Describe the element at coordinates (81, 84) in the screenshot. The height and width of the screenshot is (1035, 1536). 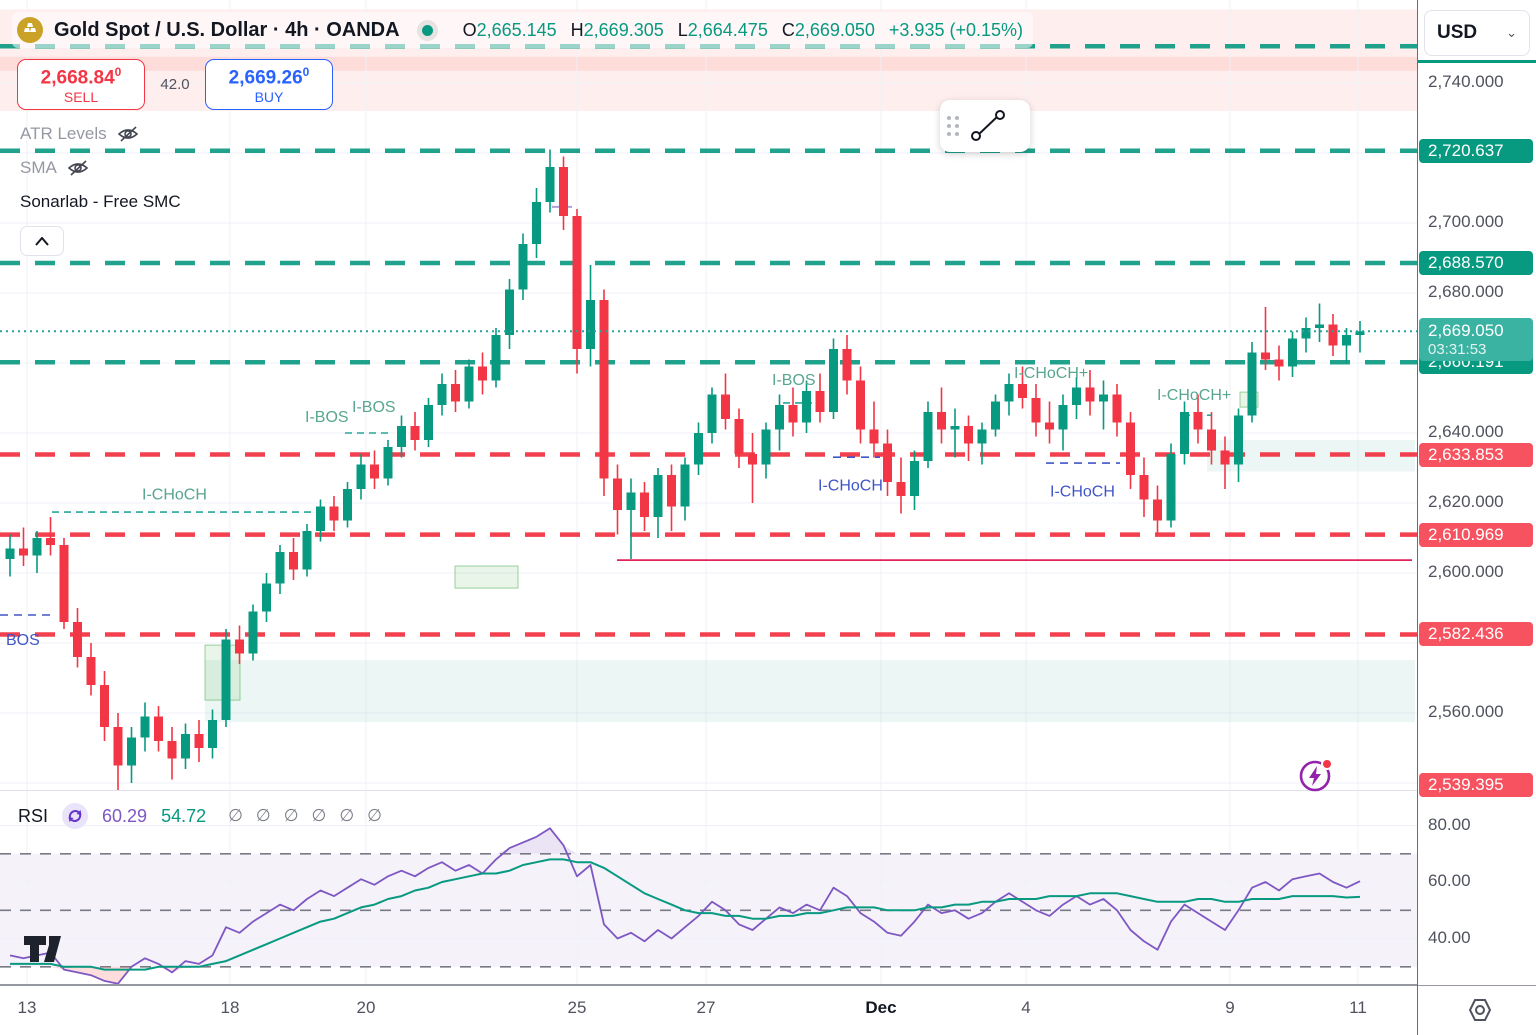
I see `sell-button: 2,668.840 SELL` at that location.